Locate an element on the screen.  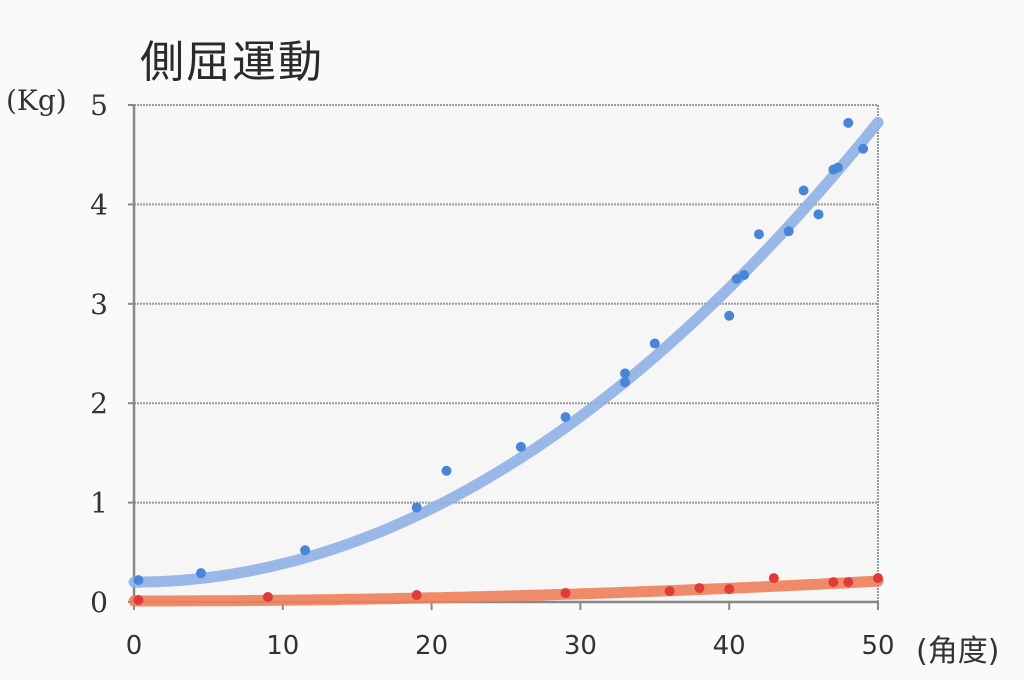
x-axis-label: (角度) is located at coordinates (958, 651).